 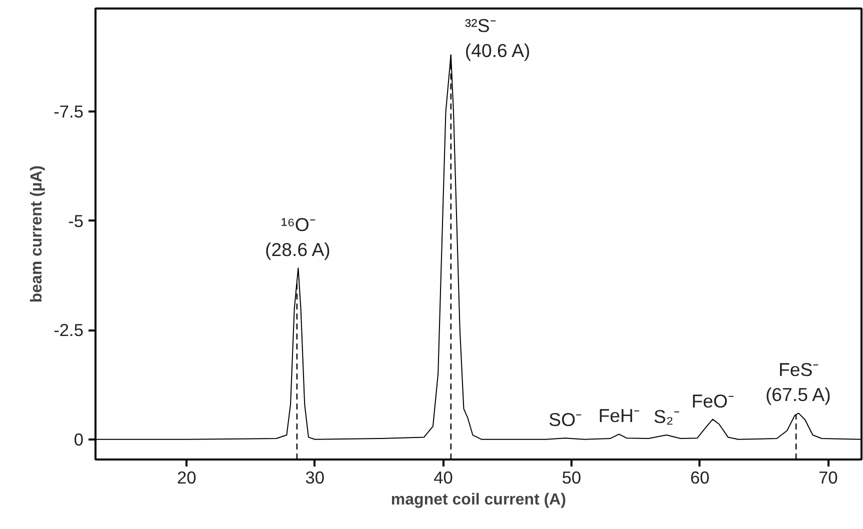 What do you see at coordinates (297, 237) in the screenshot?
I see `annotation: ¹⁶O⁻ (28.6 A)` at bounding box center [297, 237].